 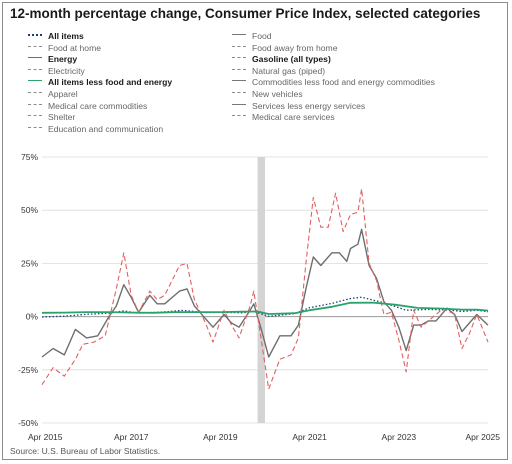 What do you see at coordinates (293, 117) in the screenshot?
I see `legend-label: Medical care services` at bounding box center [293, 117].